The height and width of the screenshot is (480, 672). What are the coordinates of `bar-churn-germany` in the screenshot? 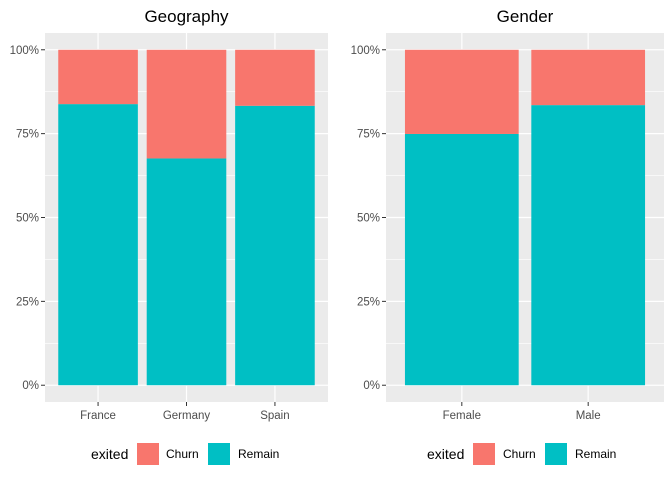 It's located at (186, 104).